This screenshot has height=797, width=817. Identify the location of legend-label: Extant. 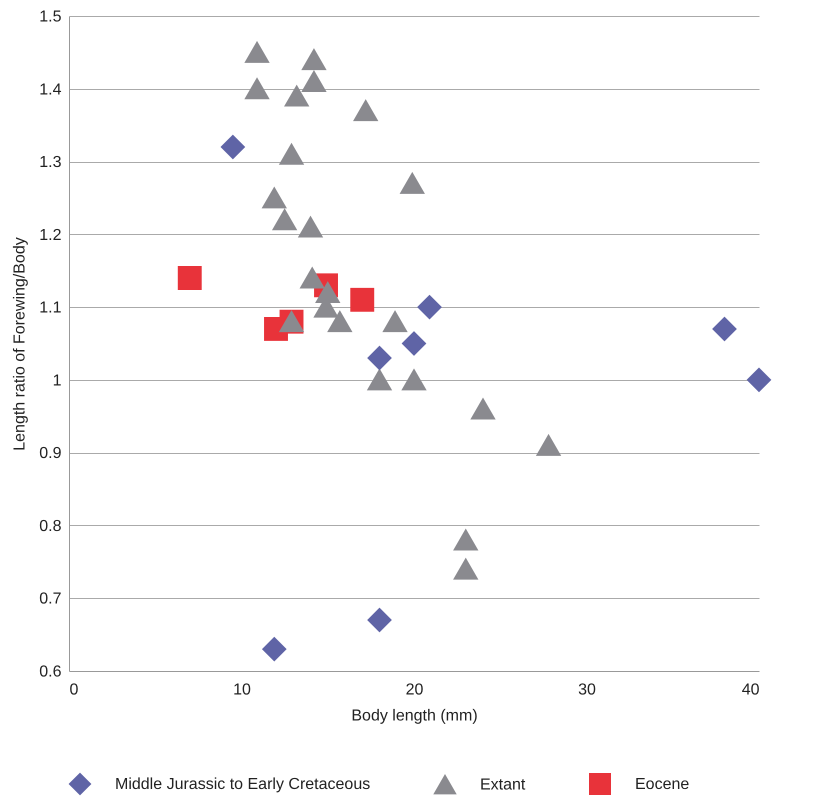
(503, 785).